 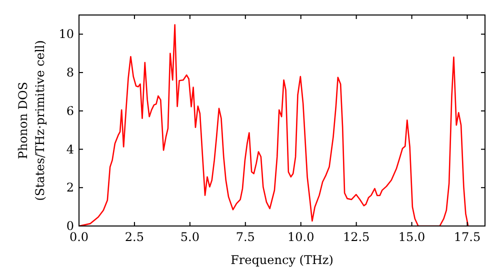 What do you see at coordinates (31, 120) in the screenshot?
I see `y-axis-title: Phonon DOS (States/THz·primitive cell)` at bounding box center [31, 120].